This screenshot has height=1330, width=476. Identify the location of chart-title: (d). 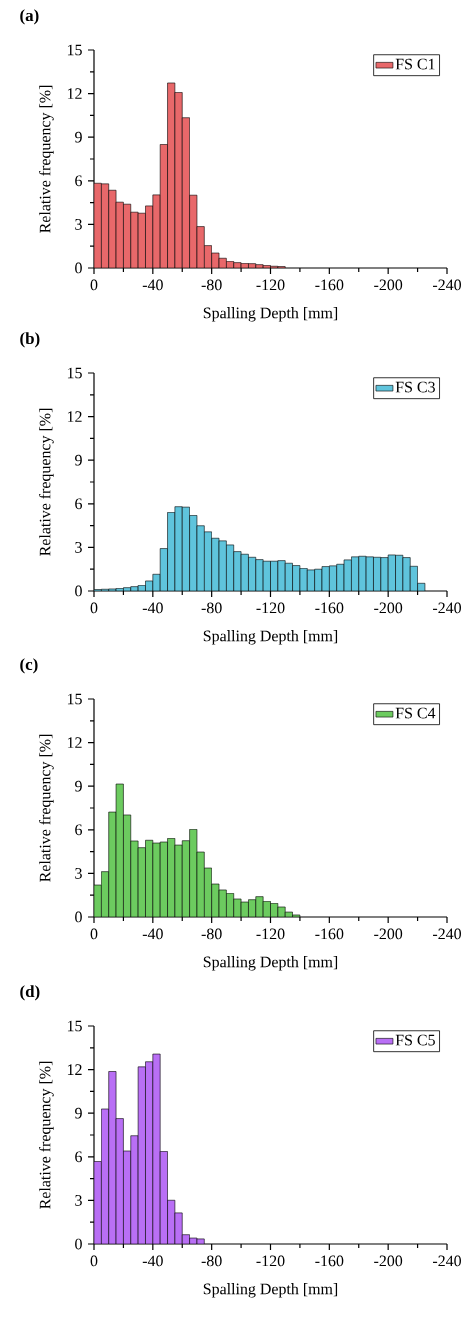
(30, 993).